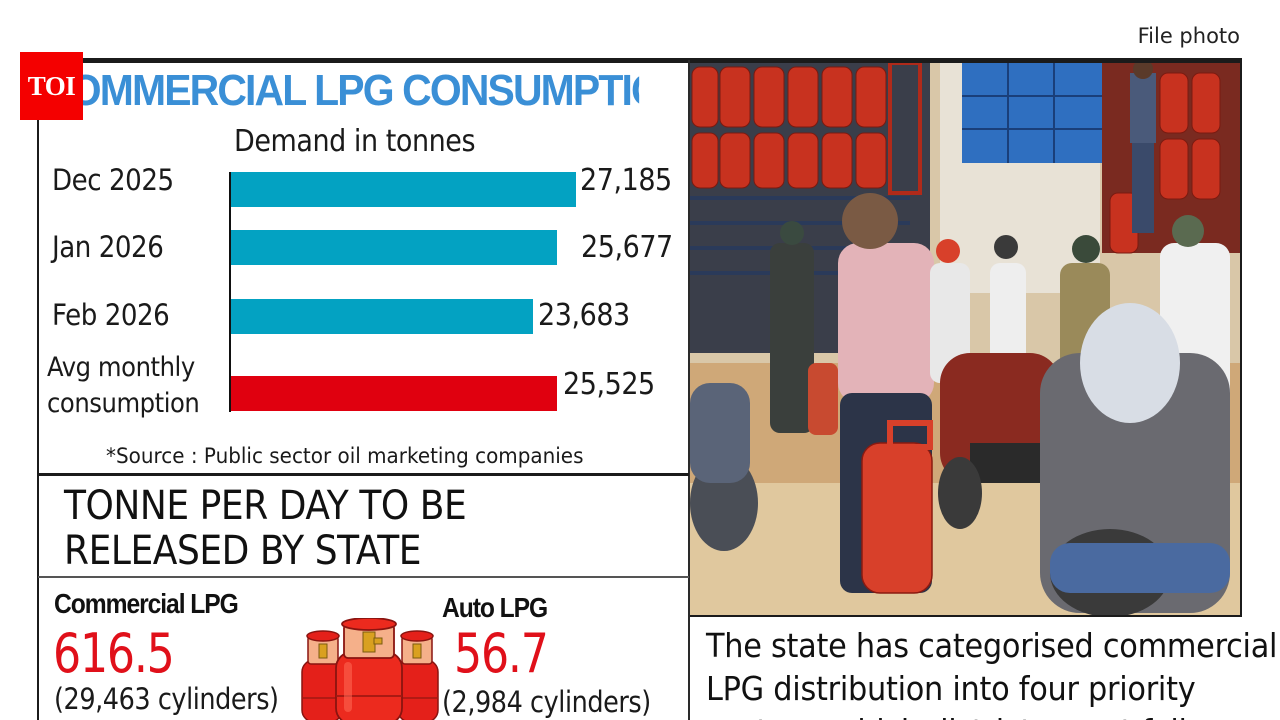 The height and width of the screenshot is (720, 1280). Describe the element at coordinates (113, 180) in the screenshot. I see `bar-label-dec-2025: Dec 2025` at that location.